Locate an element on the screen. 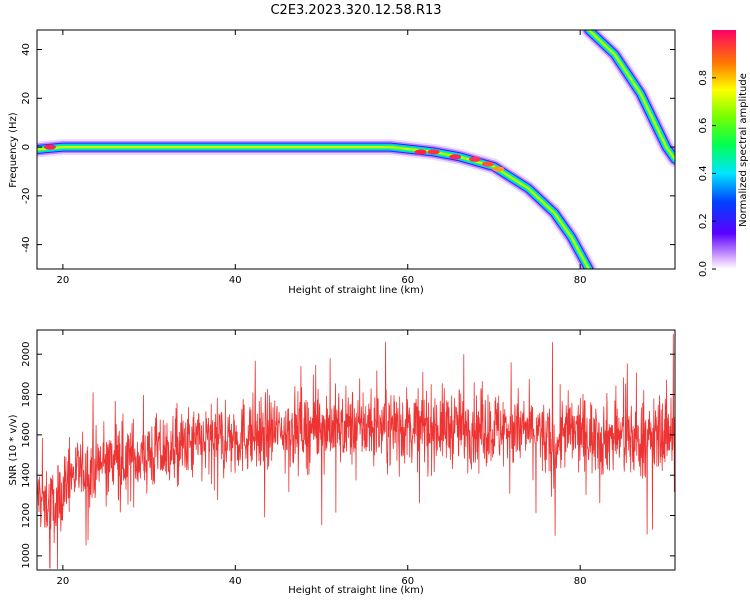 This screenshot has width=750, height=604. snr-x-tick-label: 60 is located at coordinates (407, 581).